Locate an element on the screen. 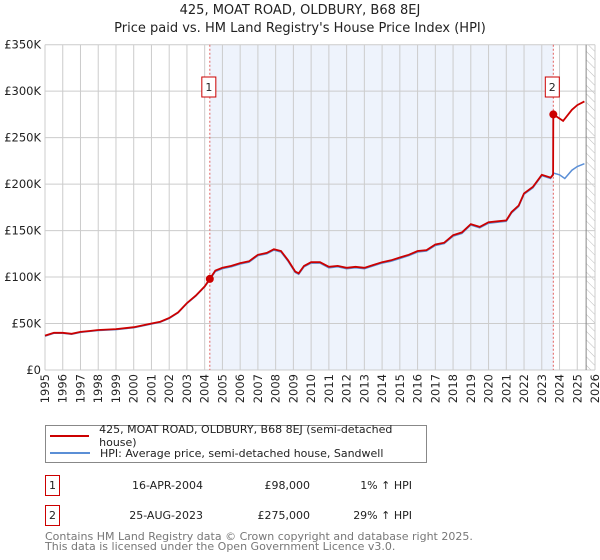  x-tick-label: 2018 is located at coordinates (453, 388).